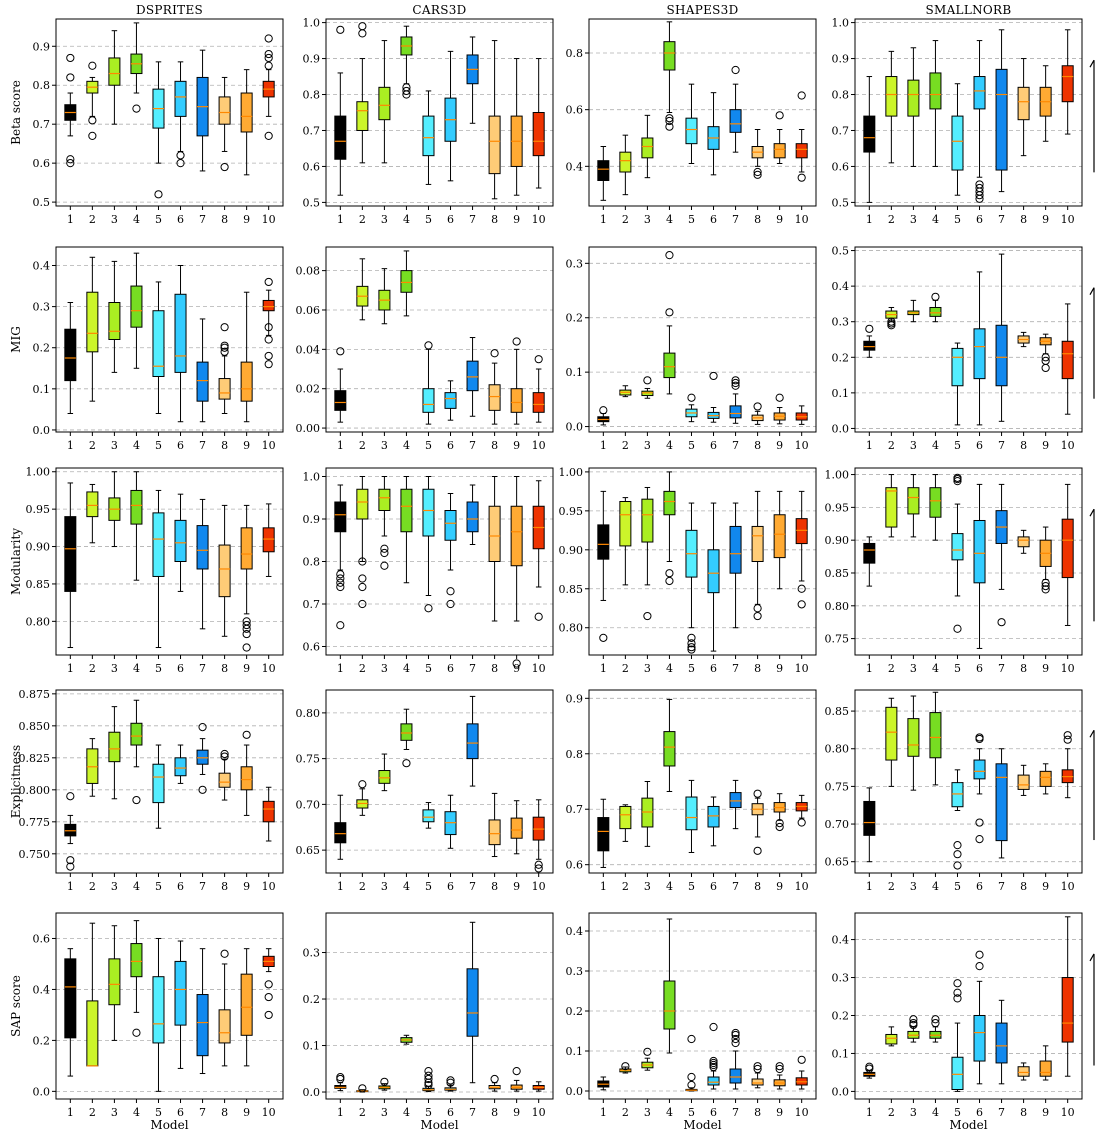 The width and height of the screenshot is (1097, 1137). What do you see at coordinates (841, 286) in the screenshot?
I see `ytick-label: 0.4` at bounding box center [841, 286].